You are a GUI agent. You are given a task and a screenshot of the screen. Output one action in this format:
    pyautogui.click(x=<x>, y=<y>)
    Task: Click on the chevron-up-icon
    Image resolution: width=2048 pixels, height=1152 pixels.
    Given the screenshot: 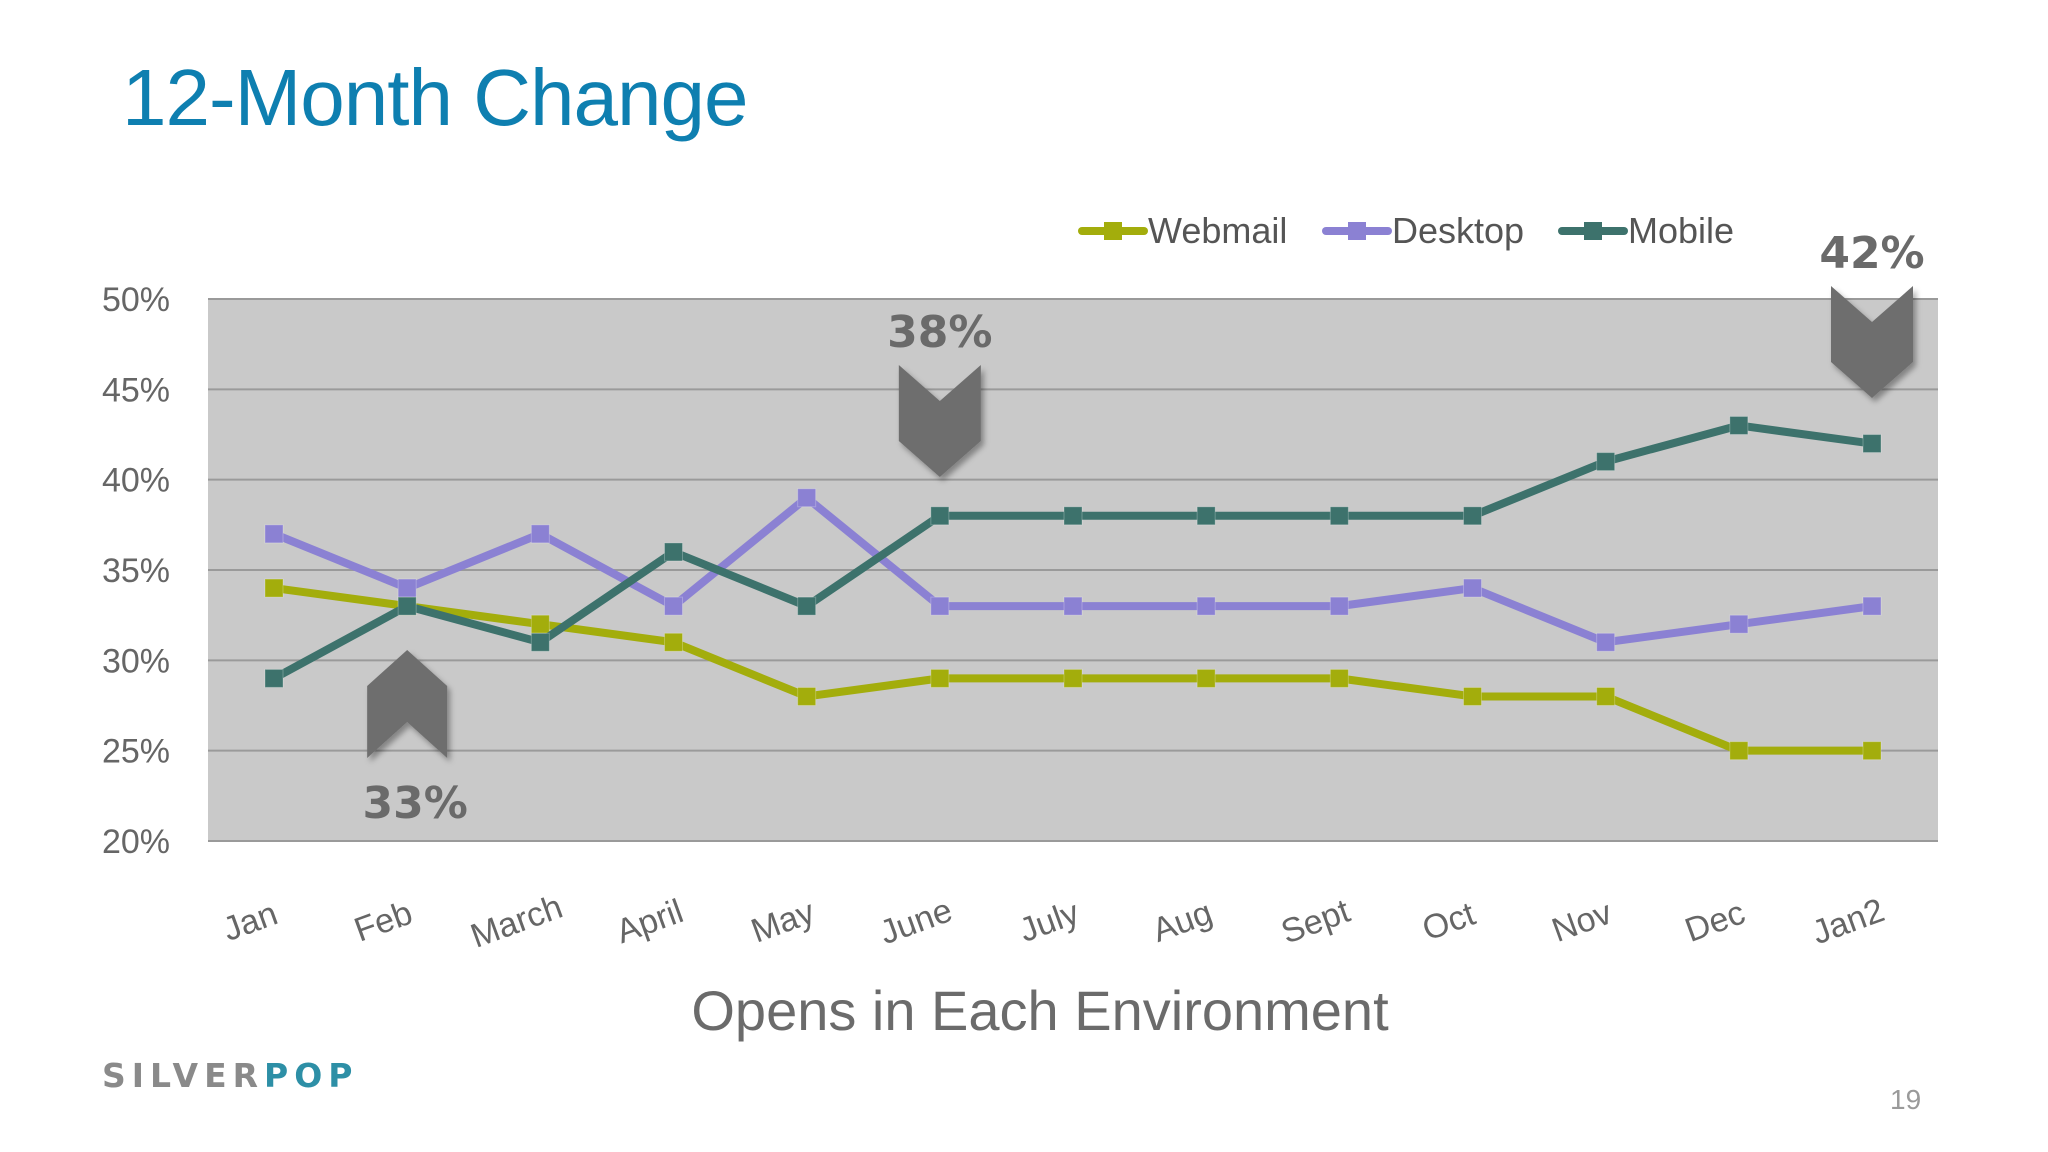 What is the action you would take?
    pyautogui.click(x=407, y=704)
    